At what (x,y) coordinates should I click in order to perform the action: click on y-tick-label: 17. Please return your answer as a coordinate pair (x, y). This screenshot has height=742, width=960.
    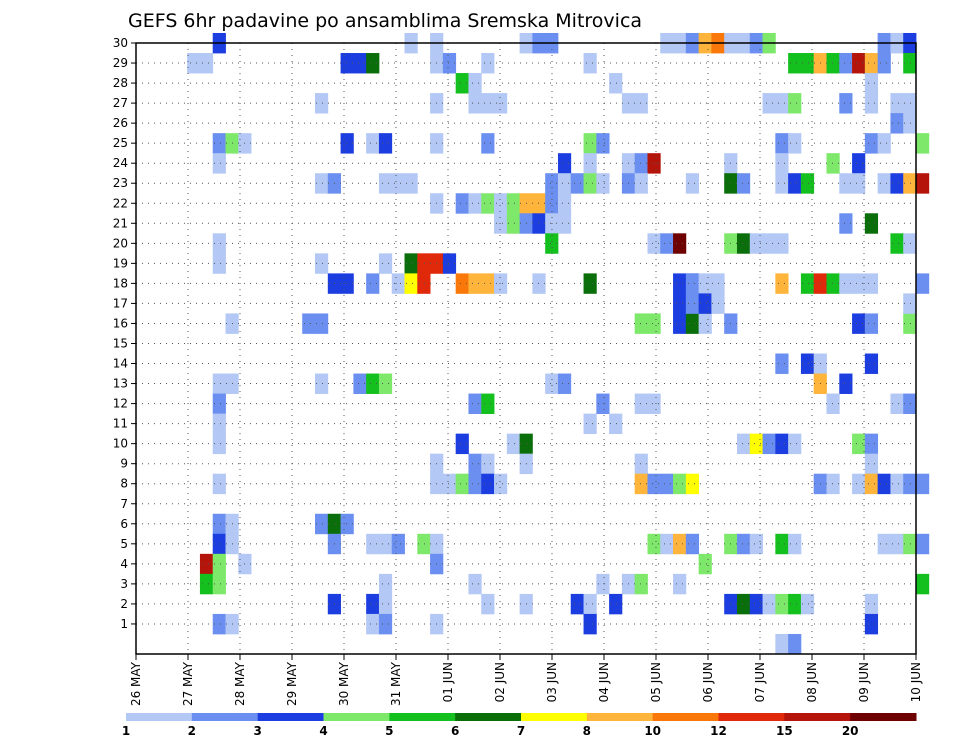
    Looking at the image, I should click on (120, 303).